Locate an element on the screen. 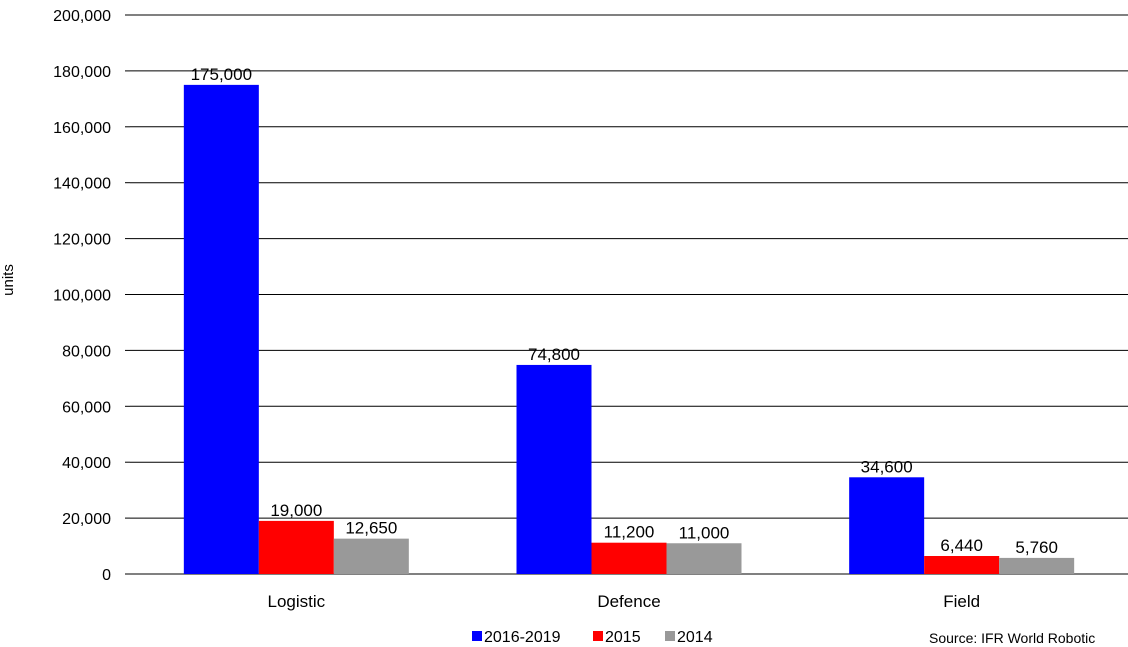 This screenshot has width=1128, height=647. legend-label: 2014 is located at coordinates (695, 637).